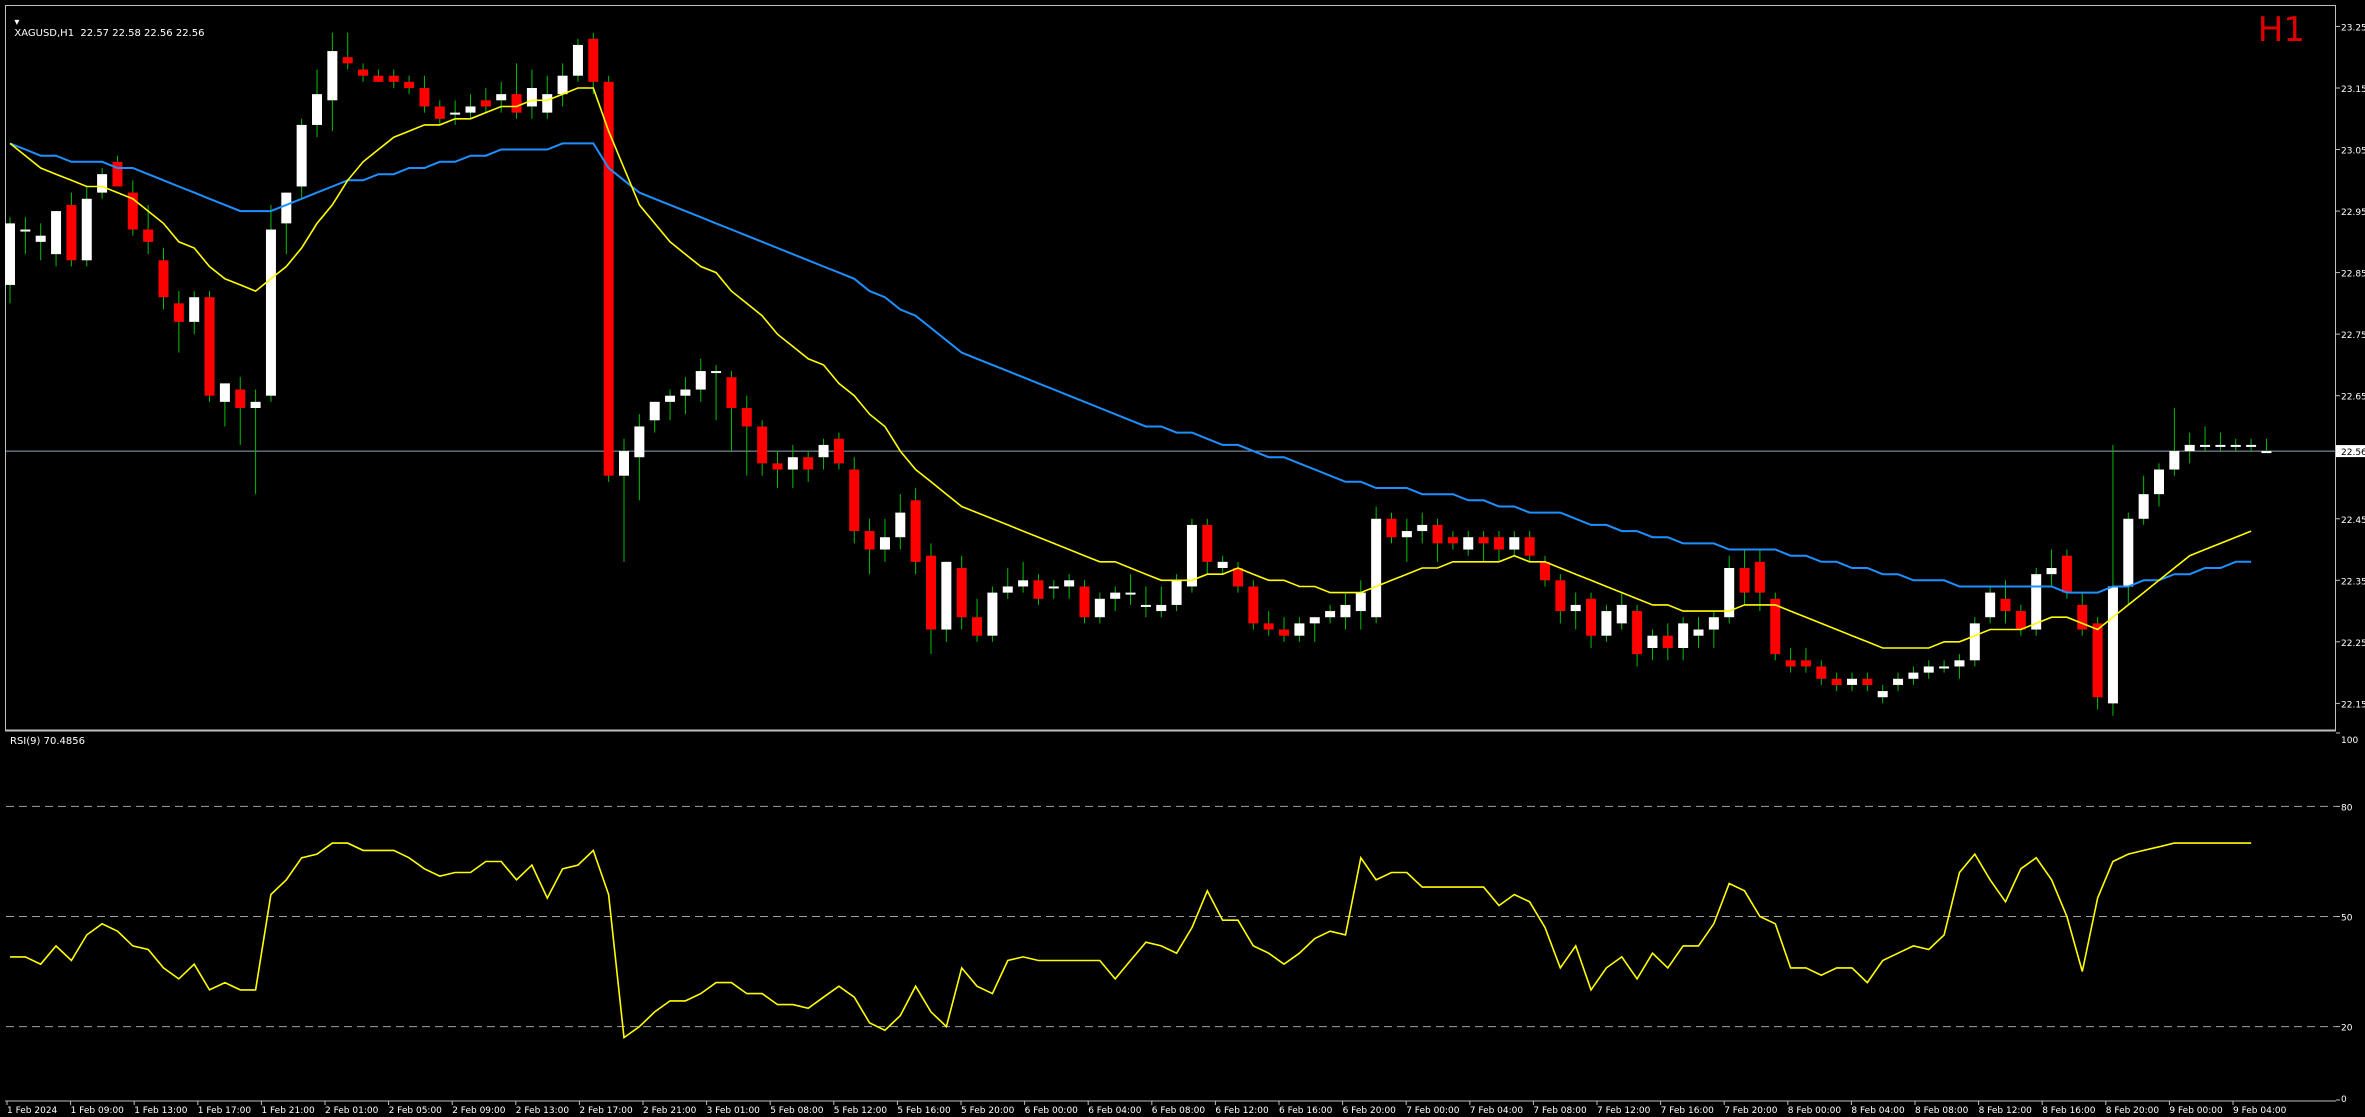 This screenshot has height=1117, width=2365. Describe the element at coordinates (479, 1111) in the screenshot. I see `time-tick-label: 2 Feb 09:00` at that location.